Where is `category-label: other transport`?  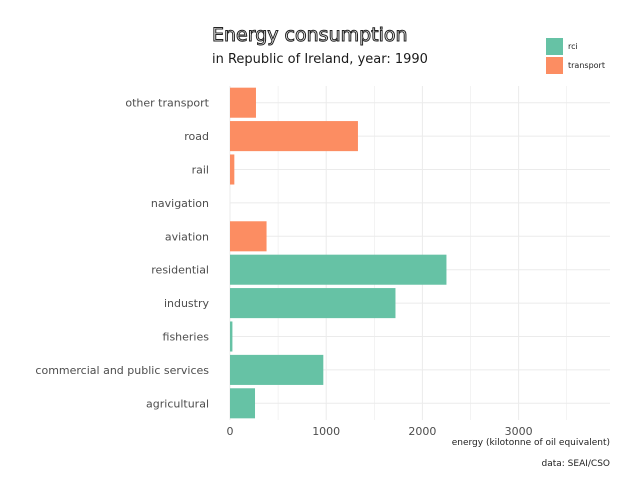
category-label: other transport is located at coordinates (167, 103).